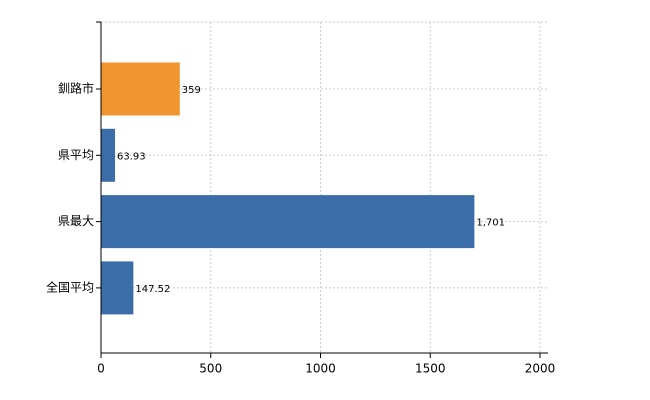 Image resolution: width=650 pixels, height=400 pixels. I want to click on x-tick-label: 2000, so click(540, 369).